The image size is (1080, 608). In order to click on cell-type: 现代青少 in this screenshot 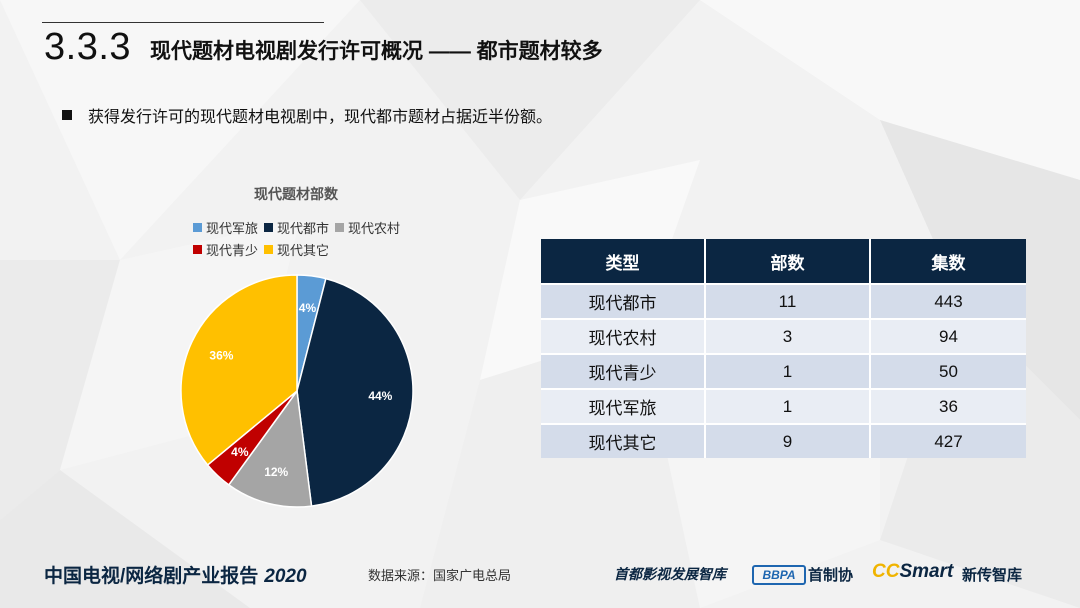, I will do `click(623, 371)`.